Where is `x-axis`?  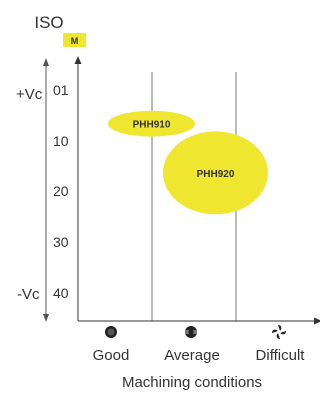 x-axis is located at coordinates (199, 321).